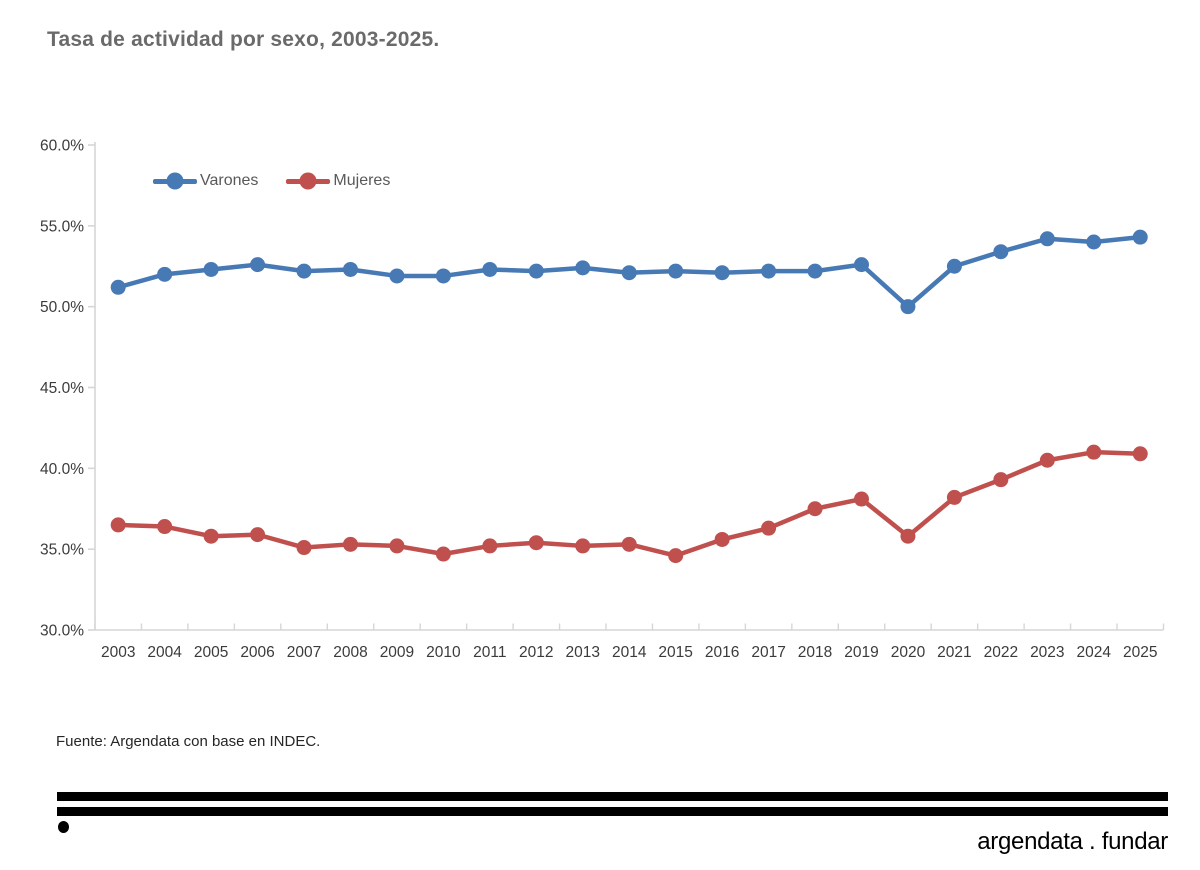 The width and height of the screenshot is (1200, 870). I want to click on mujeres-point-2009, so click(397, 546).